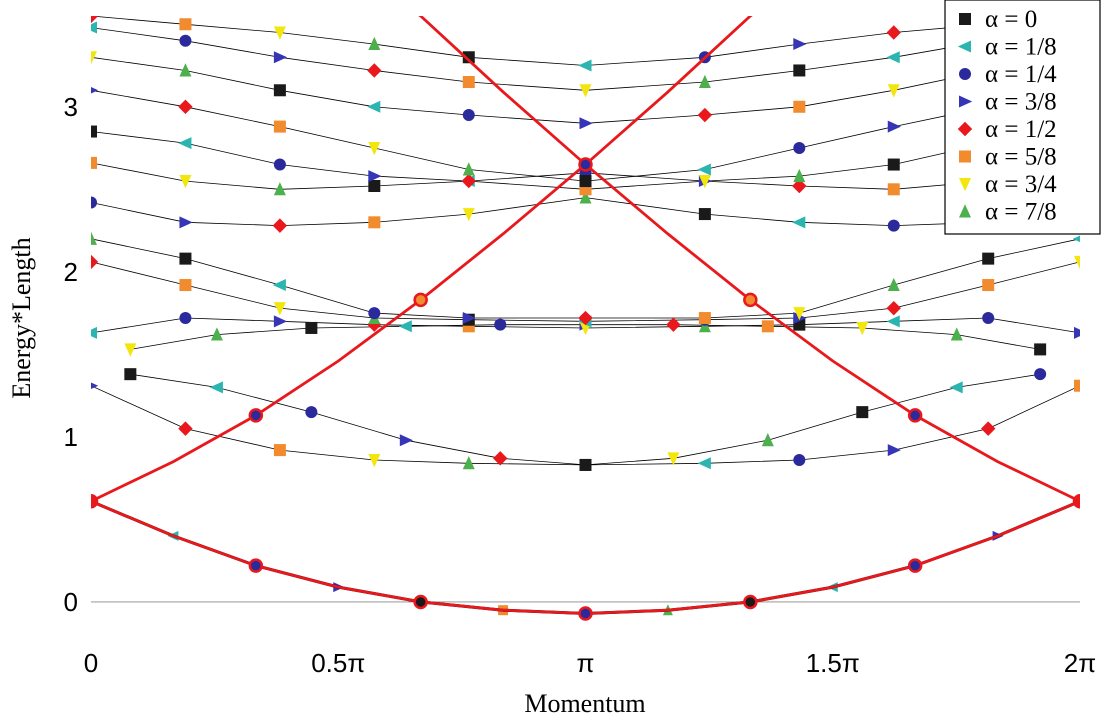  What do you see at coordinates (965, 74) in the screenshot?
I see `legend-marker-circle` at bounding box center [965, 74].